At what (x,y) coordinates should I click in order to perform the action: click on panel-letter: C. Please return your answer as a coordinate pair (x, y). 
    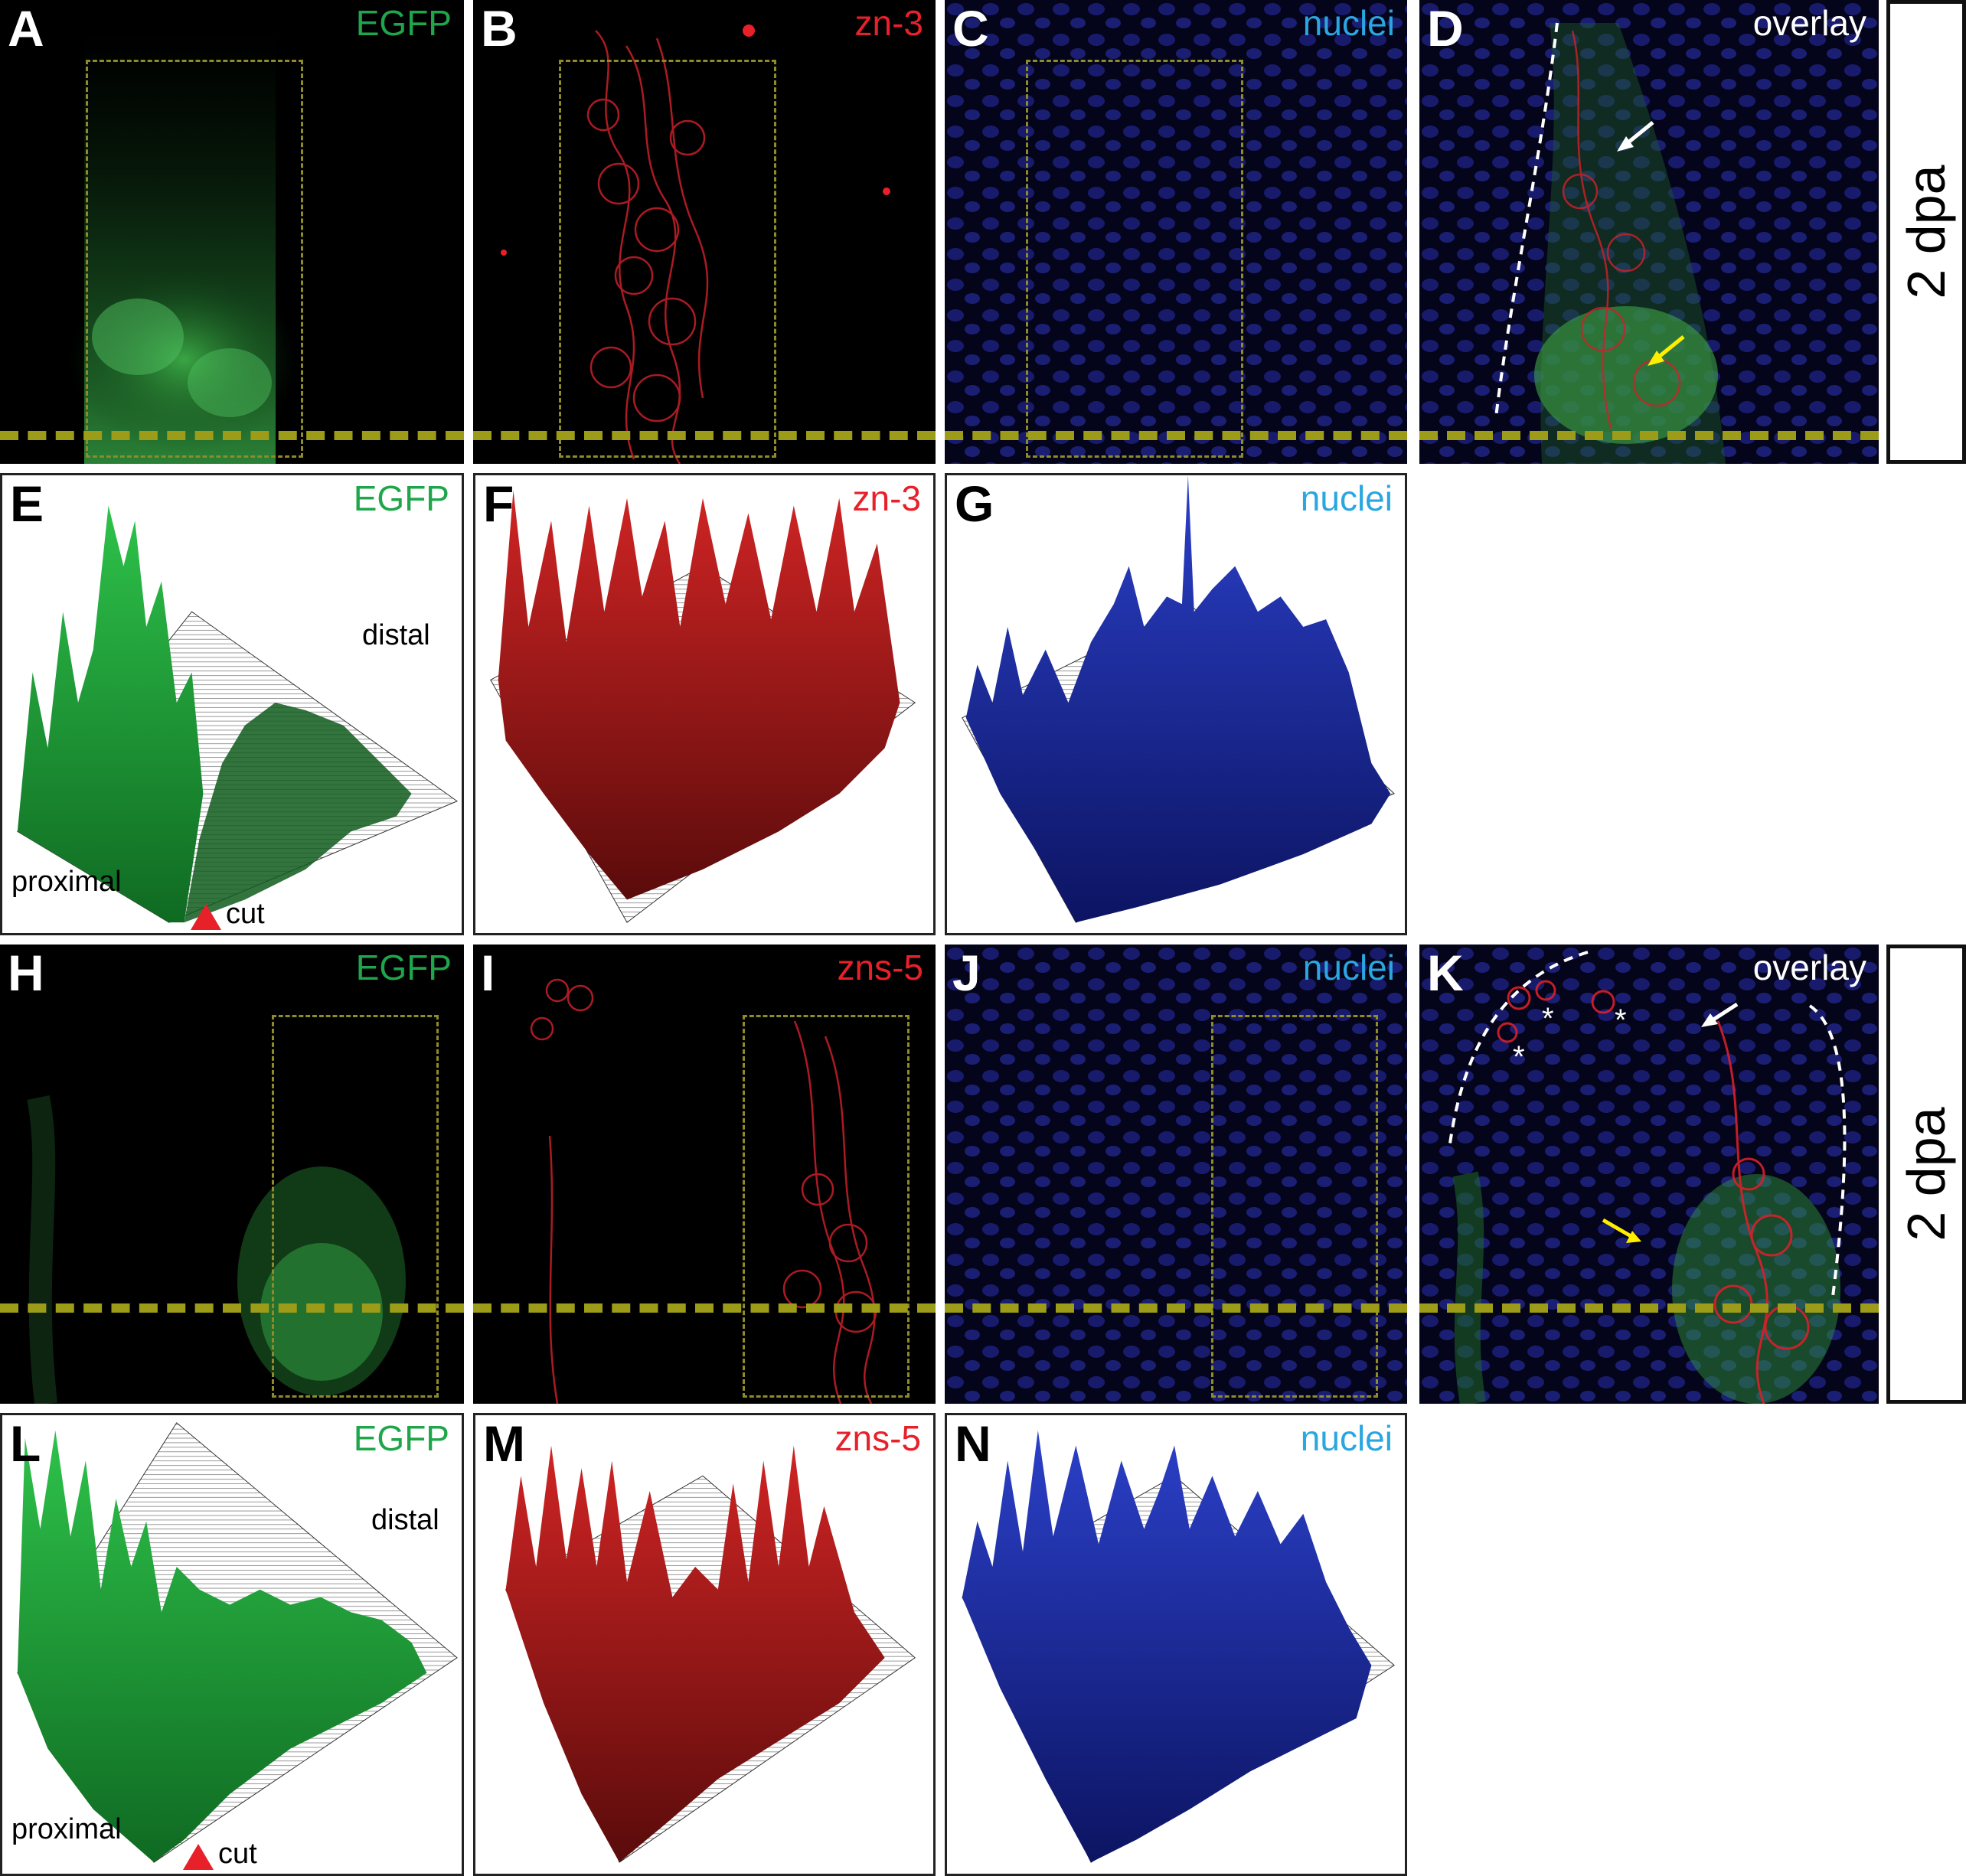
    Looking at the image, I should click on (970, 28).